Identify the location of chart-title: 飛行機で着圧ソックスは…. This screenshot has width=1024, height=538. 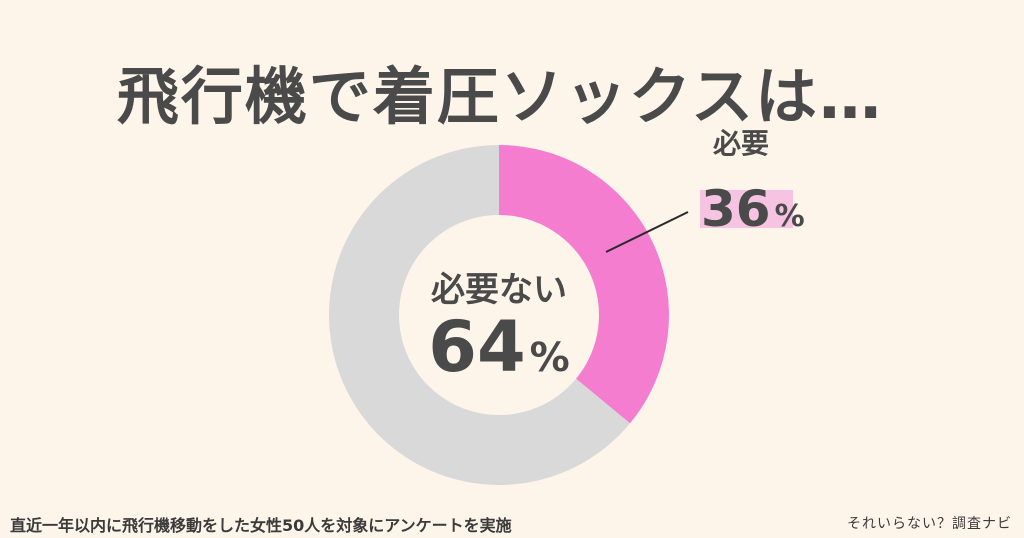
(500, 96).